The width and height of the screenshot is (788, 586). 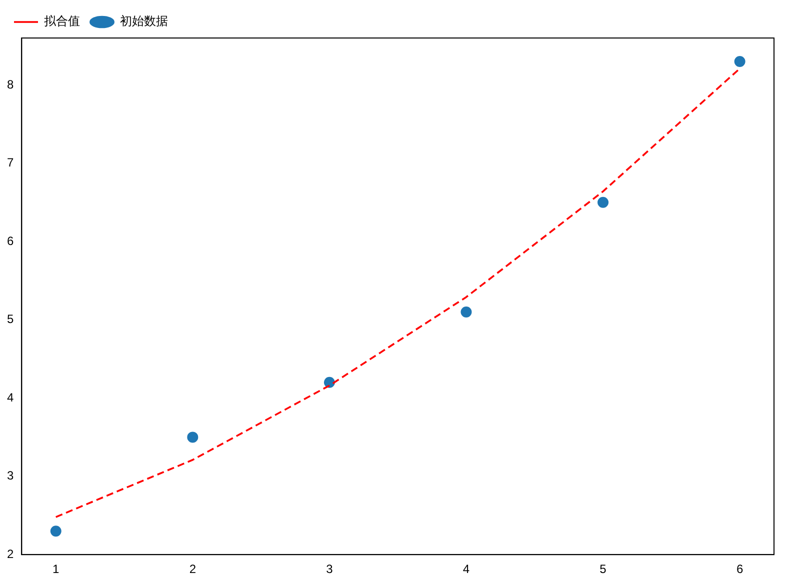 I want to click on y-tick-label: 3, so click(x=10, y=475).